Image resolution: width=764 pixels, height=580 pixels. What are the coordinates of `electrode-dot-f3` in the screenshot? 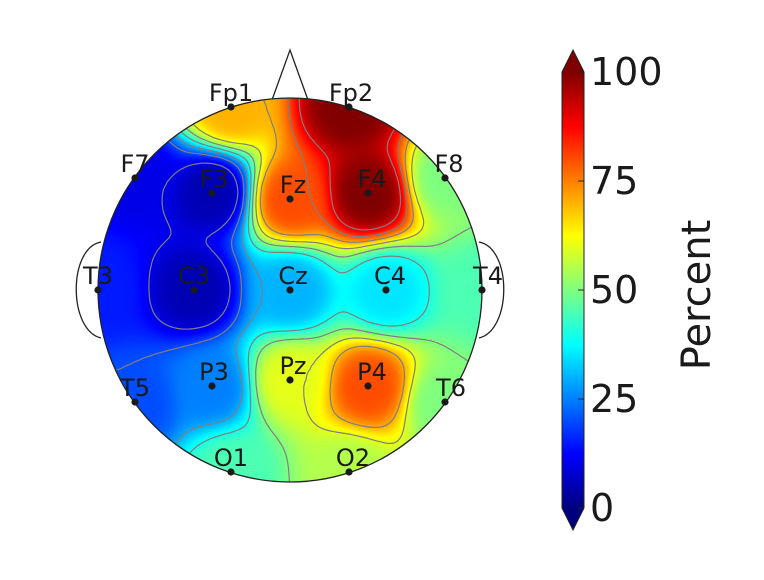 It's located at (212, 193).